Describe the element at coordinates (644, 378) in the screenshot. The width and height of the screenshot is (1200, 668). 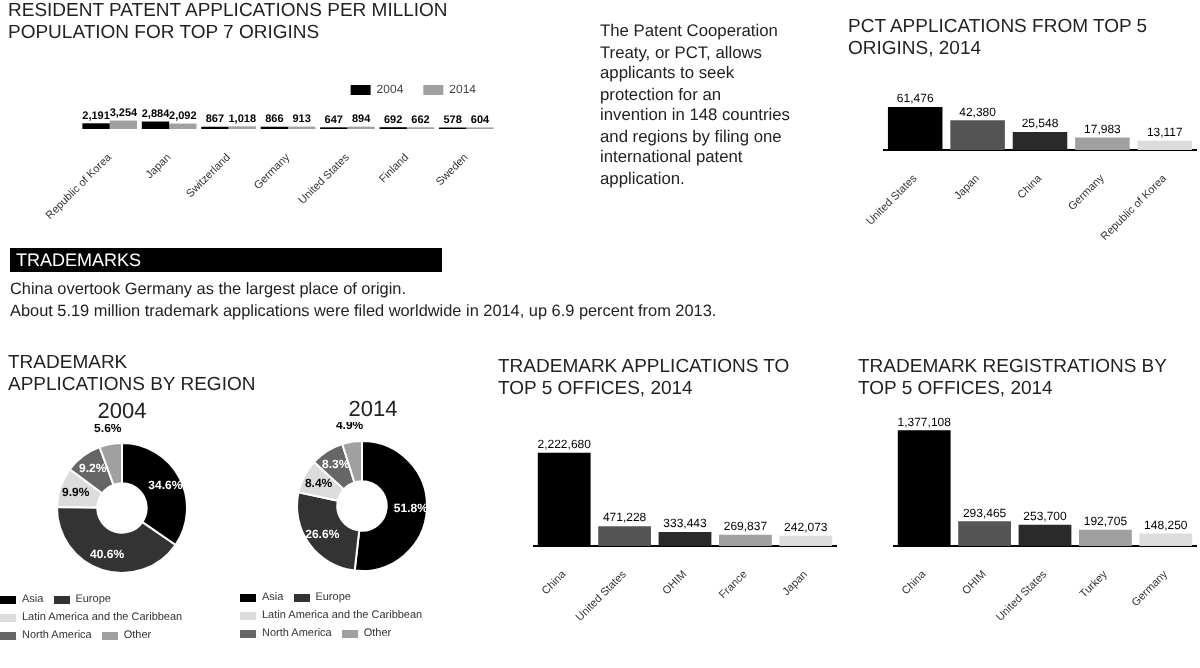
I see `chart-title: TRADEMARK APPLICATIONS TO TOP 5 OFFICES, 2014` at that location.